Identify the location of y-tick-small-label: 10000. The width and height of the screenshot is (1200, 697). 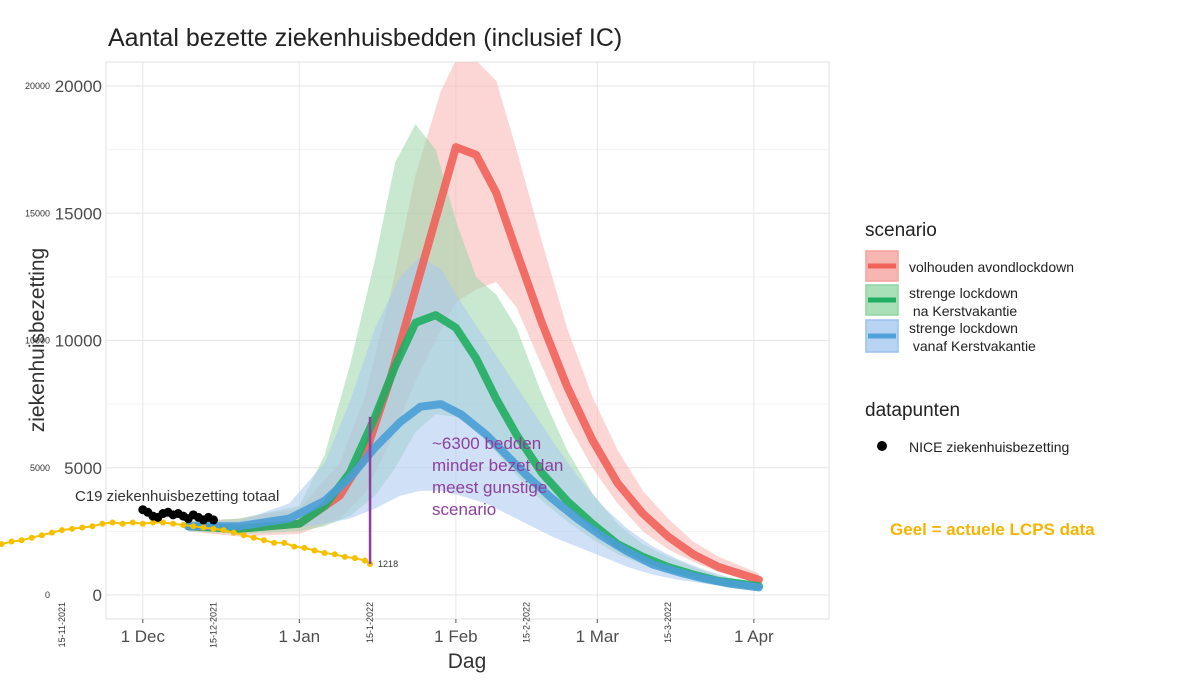
(37, 341).